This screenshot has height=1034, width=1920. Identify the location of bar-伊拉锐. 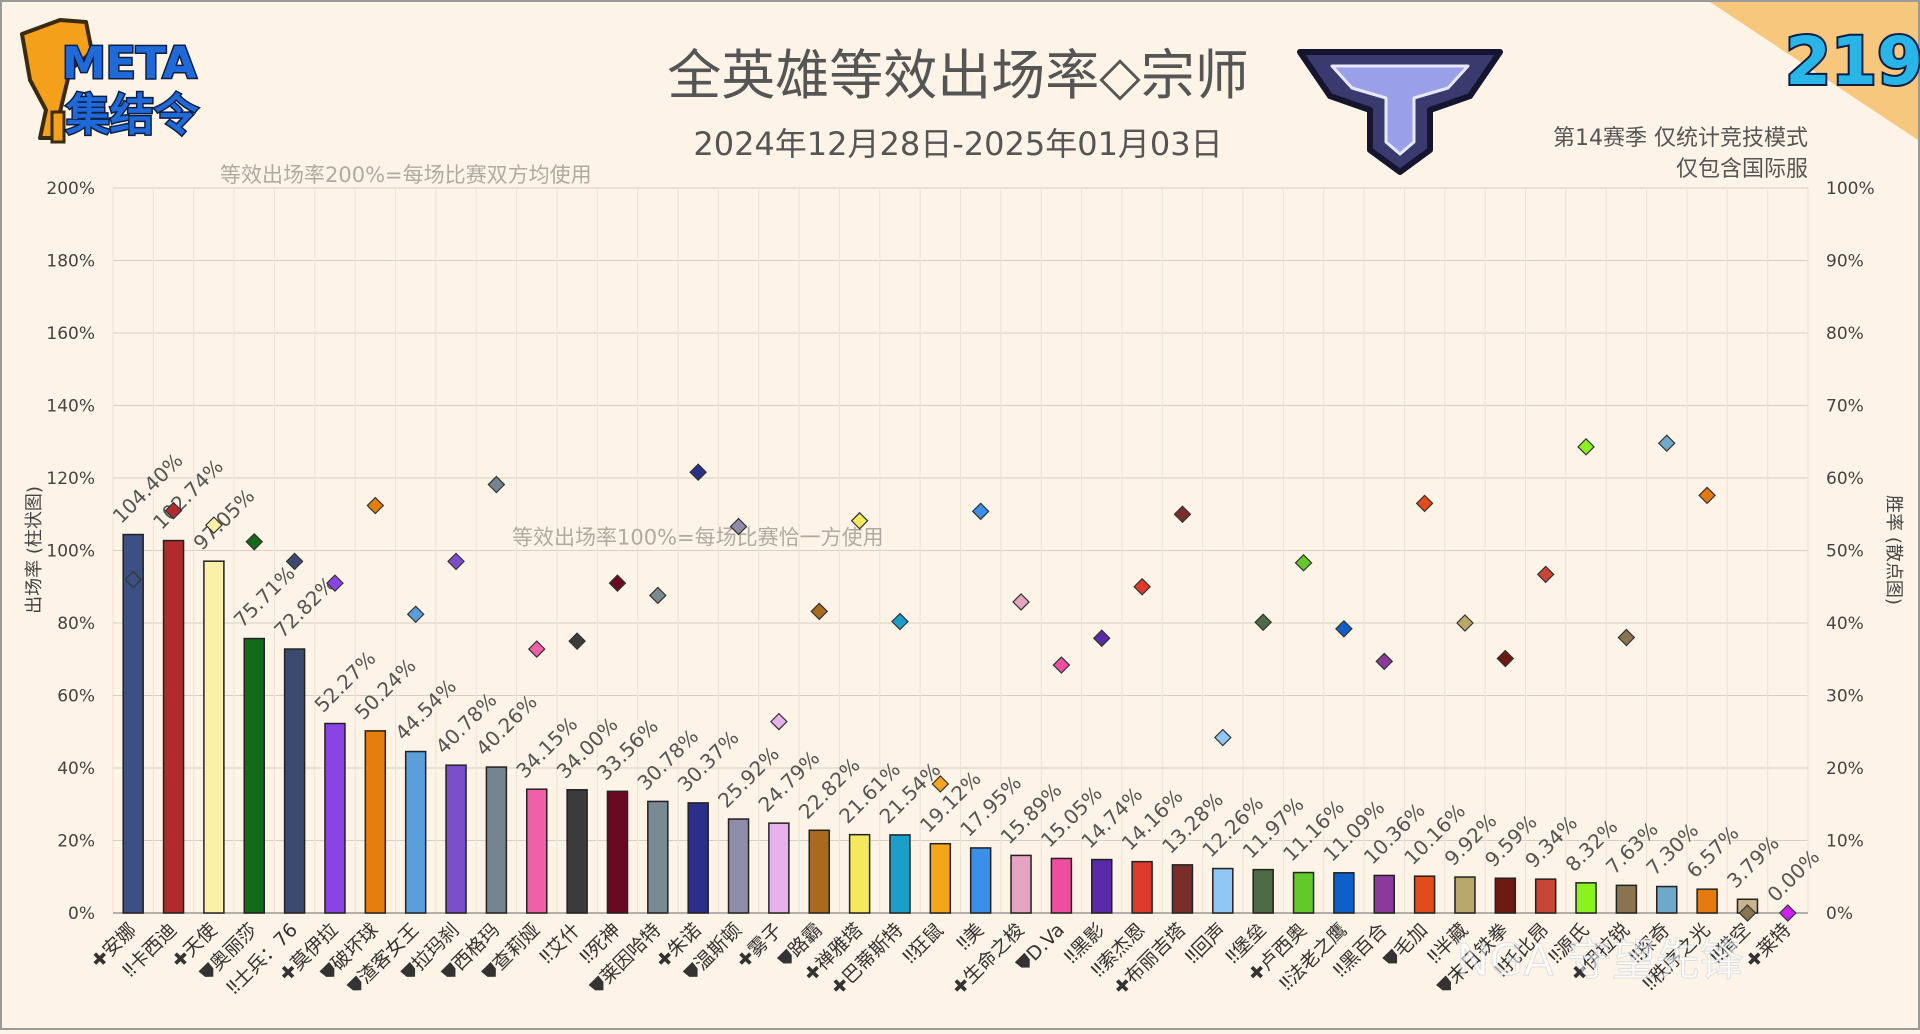
(1626, 899).